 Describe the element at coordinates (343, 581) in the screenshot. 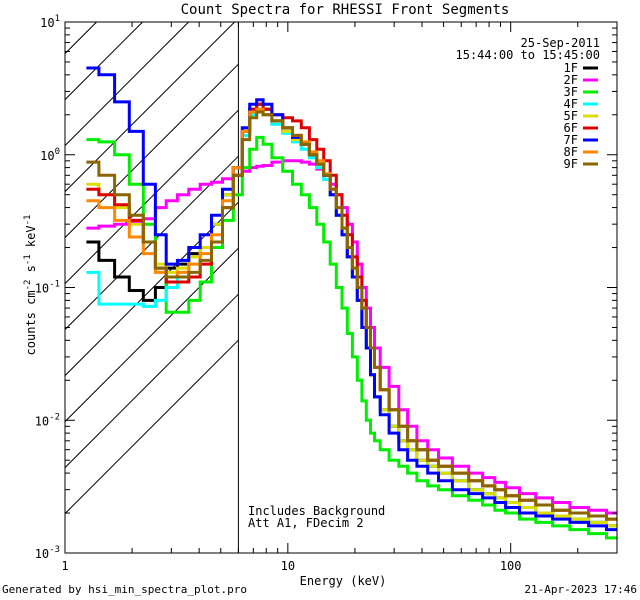

I see `x-axis-label: Energy (keV)` at that location.